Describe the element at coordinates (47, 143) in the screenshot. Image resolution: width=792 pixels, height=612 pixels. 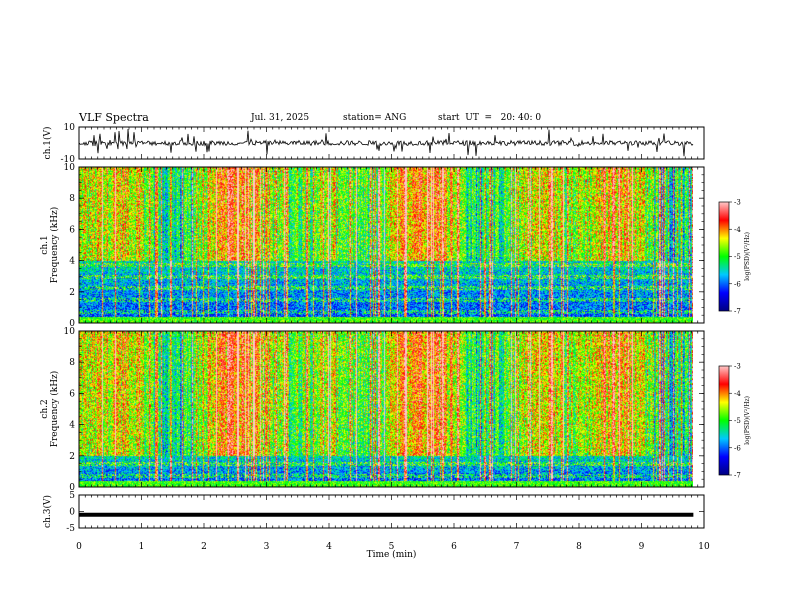
I see `ch1-waveform-ylabel: ch.1(V)` at that location.